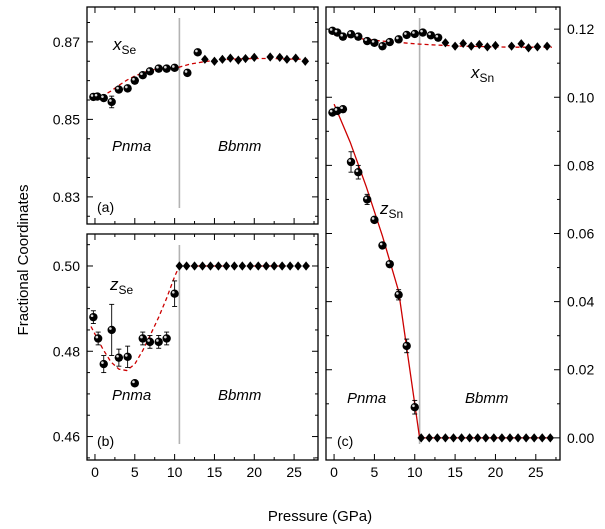 Image resolution: width=605 pixels, height=529 pixels. I want to click on zse-series-label: zSe, so click(121, 286).